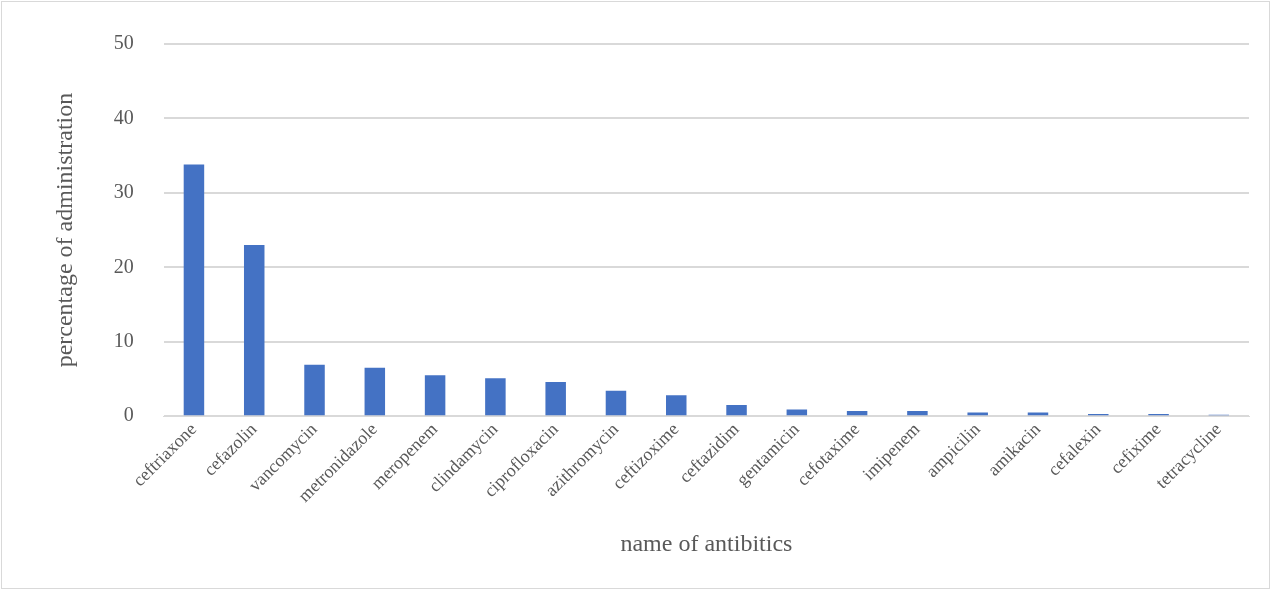 The width and height of the screenshot is (1271, 590). Describe the element at coordinates (123, 265) in the screenshot. I see `y-tick-label: 20` at that location.